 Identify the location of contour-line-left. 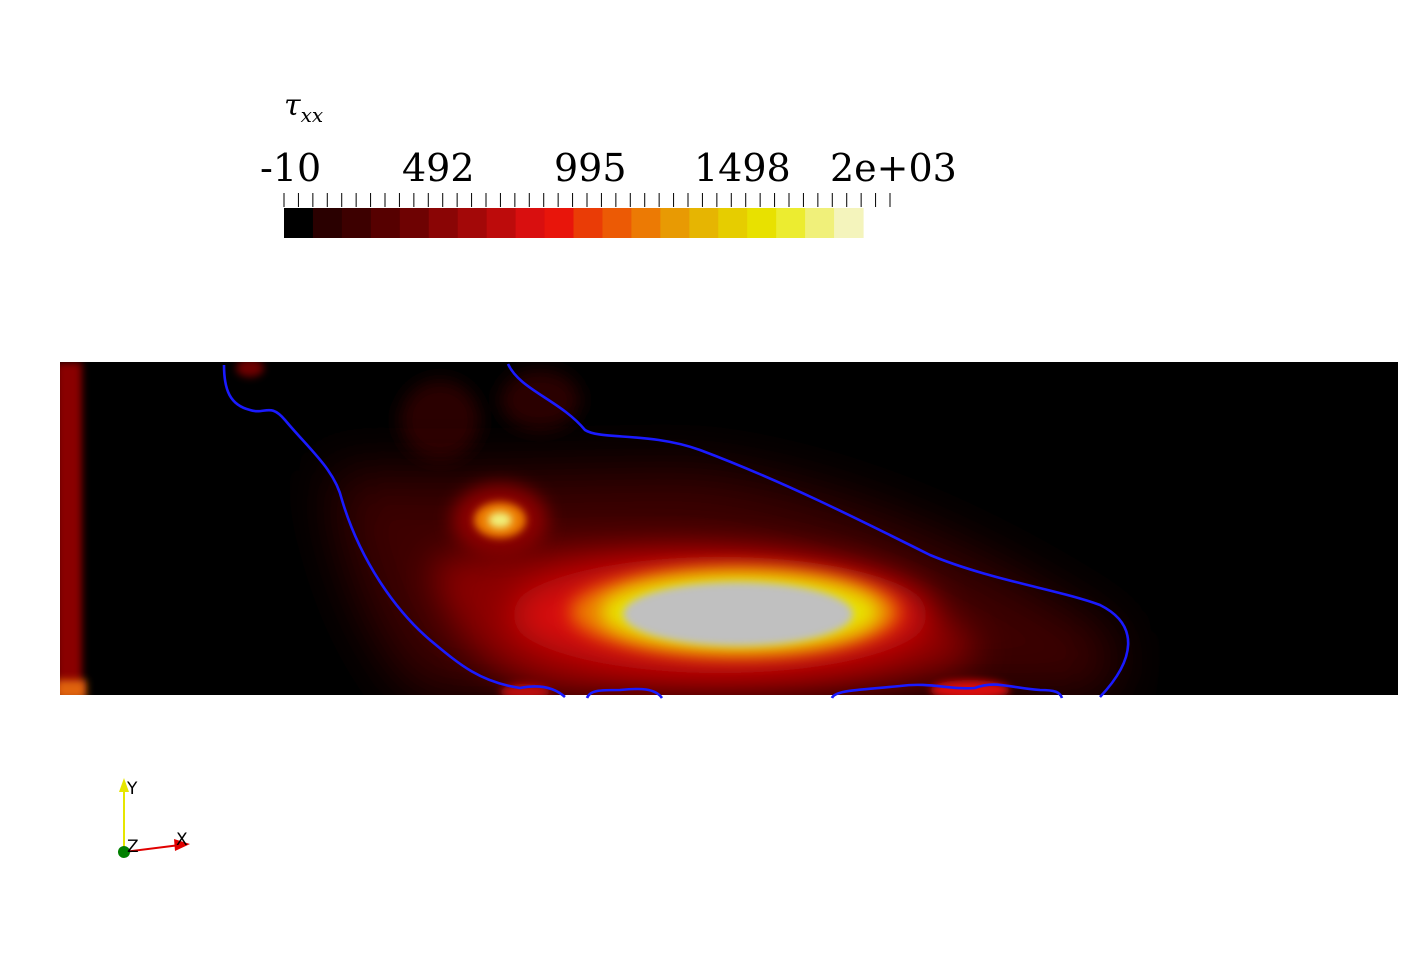
(394, 531).